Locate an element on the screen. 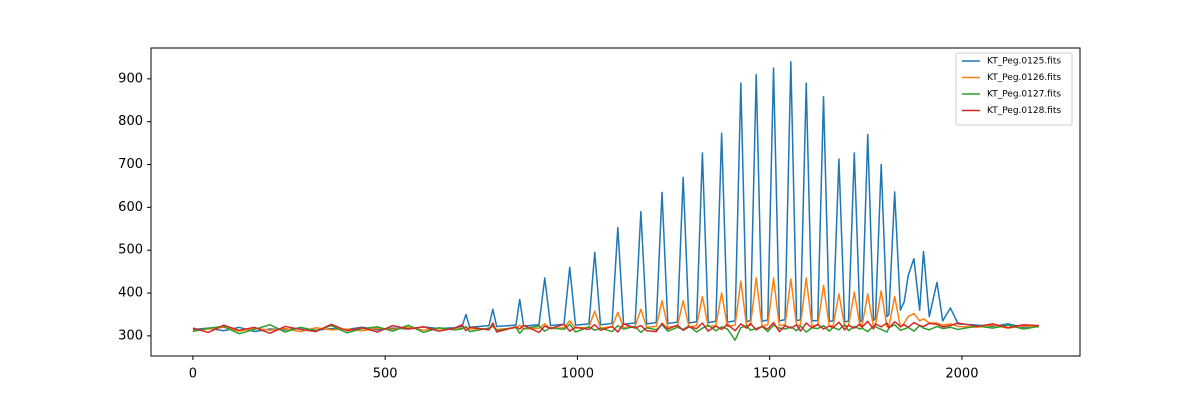  x-tick-label: 500 is located at coordinates (385, 374).